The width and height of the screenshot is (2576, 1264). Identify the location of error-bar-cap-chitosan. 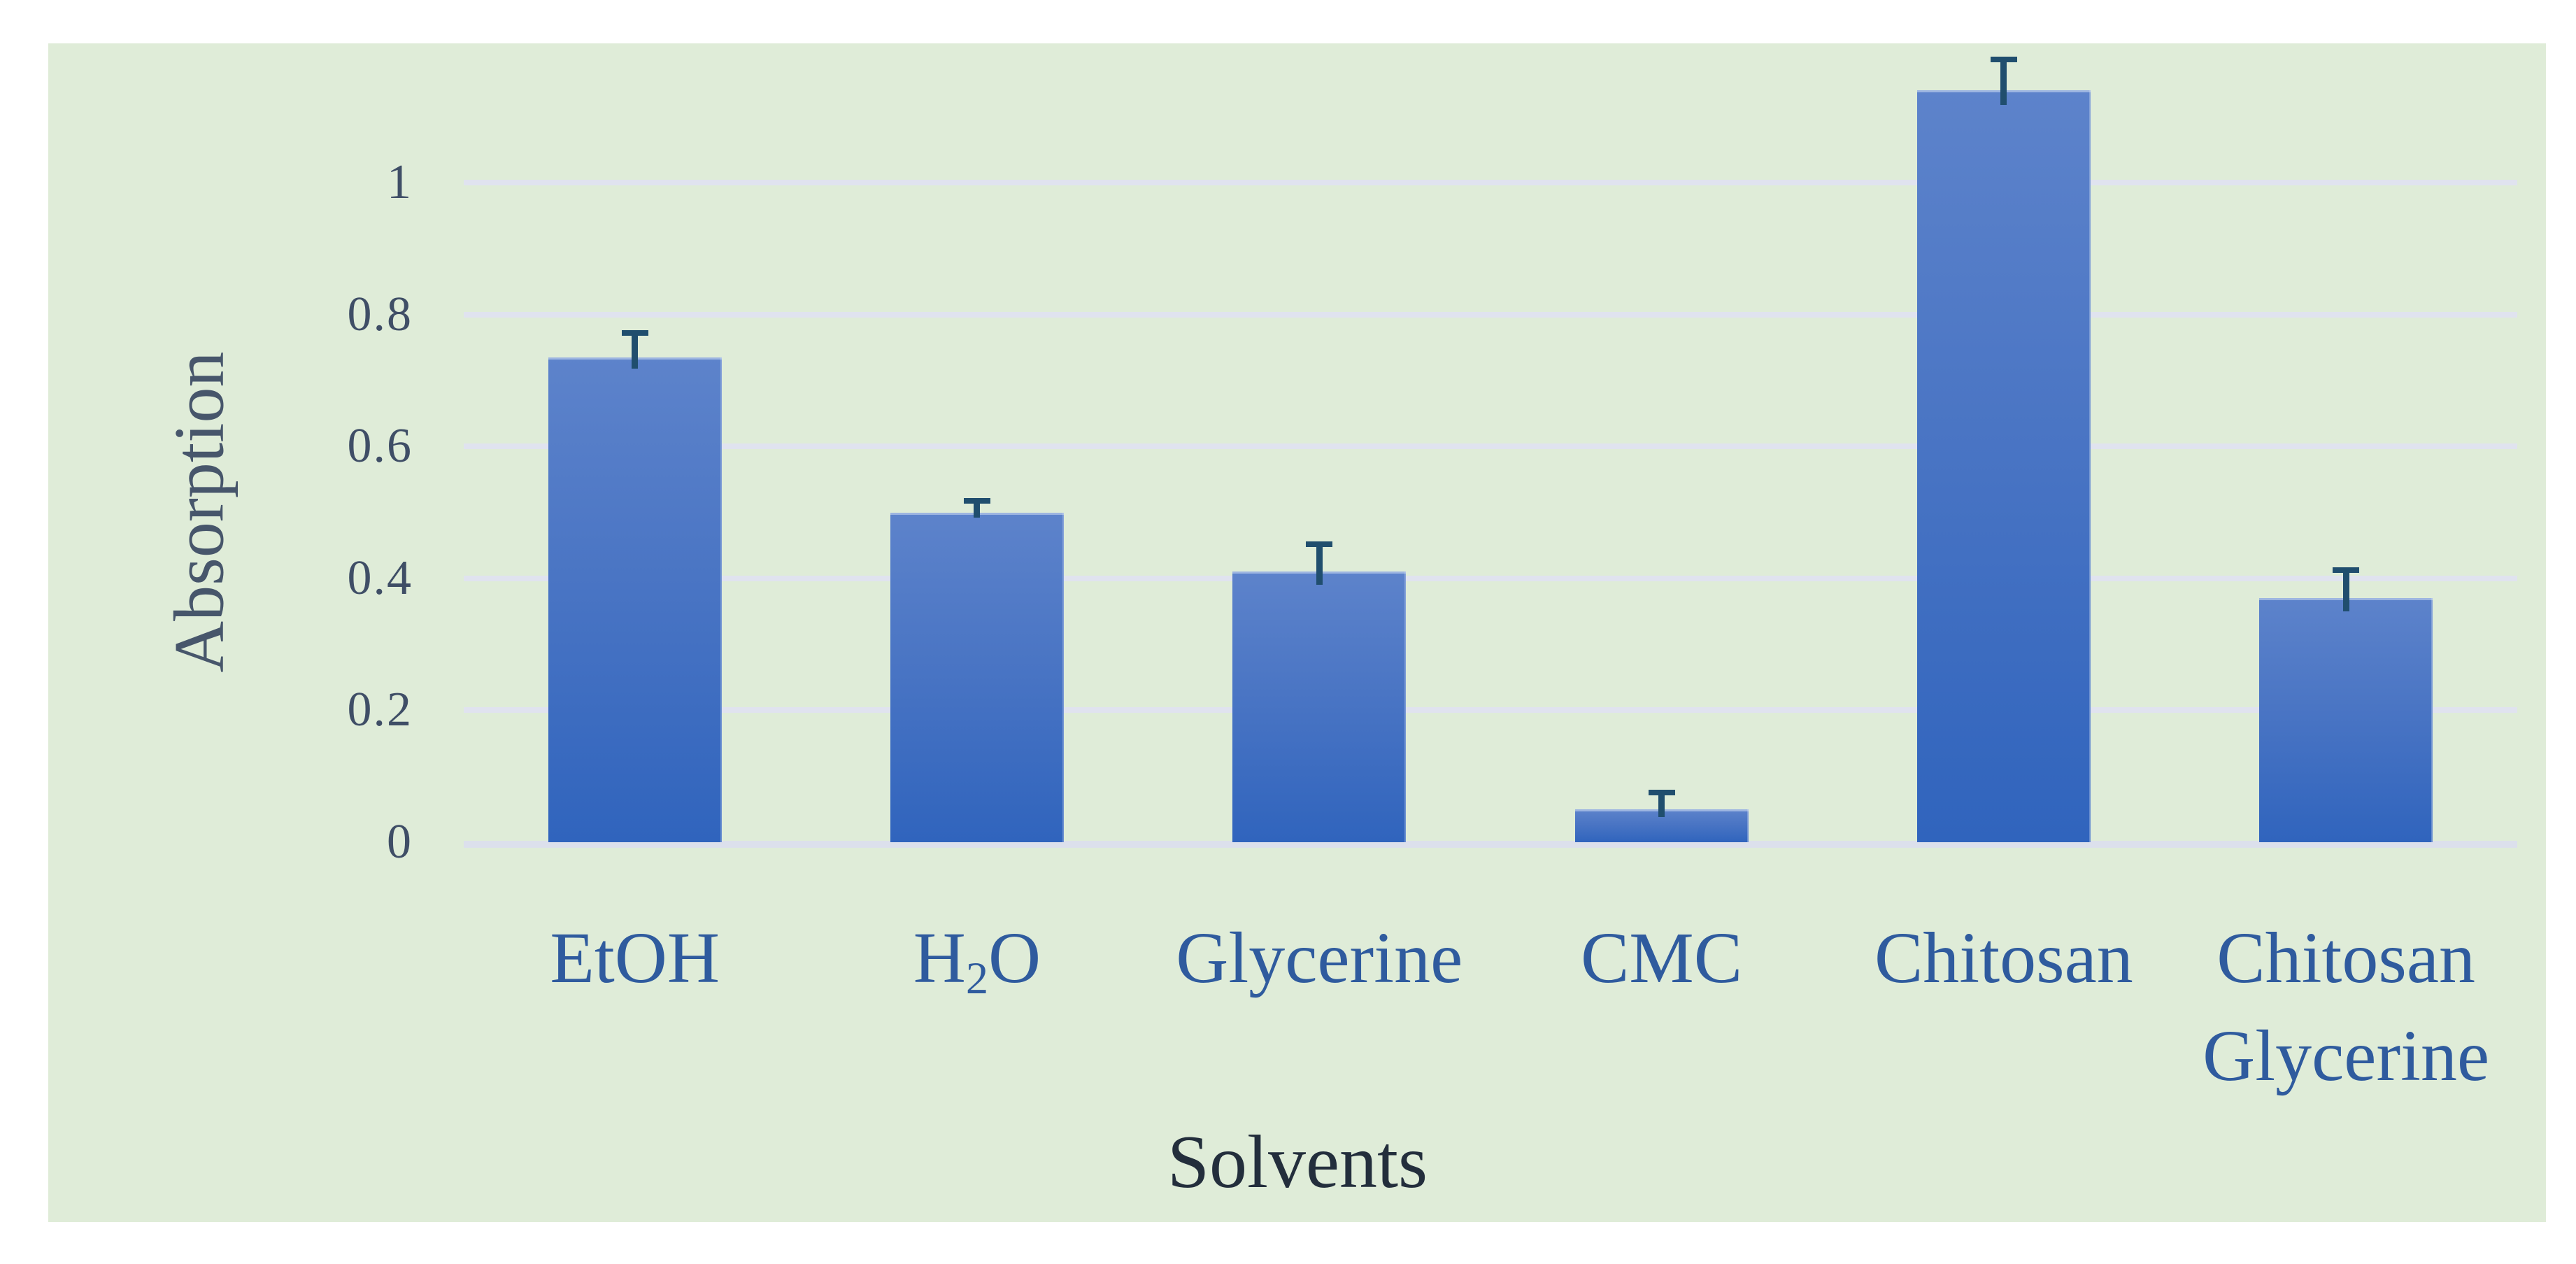
(2003, 59).